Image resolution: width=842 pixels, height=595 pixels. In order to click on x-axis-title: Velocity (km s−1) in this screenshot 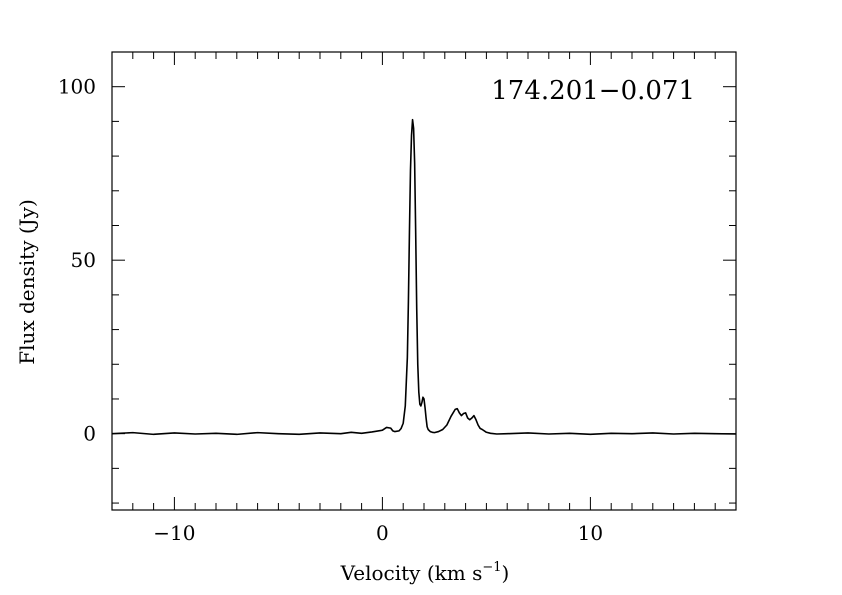, I will do `click(425, 572)`.